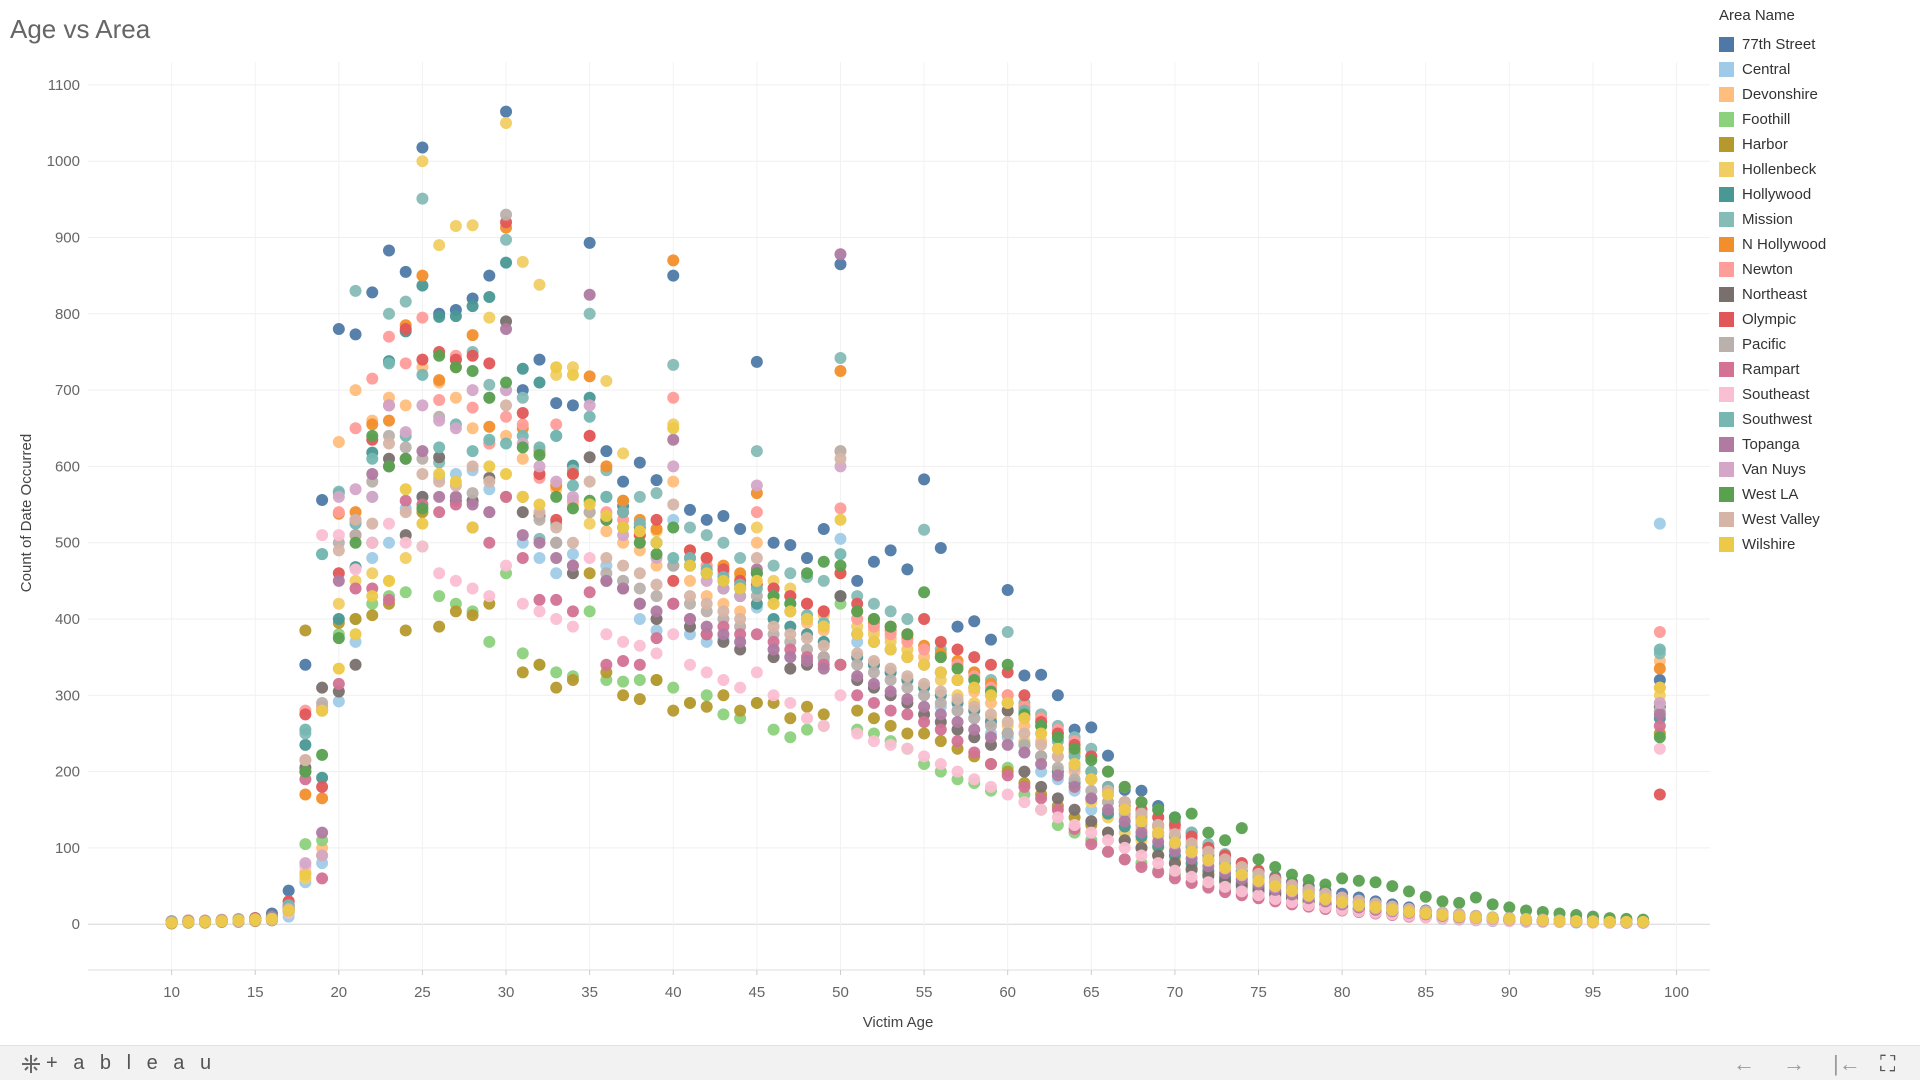 The image size is (1920, 1080). Describe the element at coordinates (1814, 44) in the screenshot. I see `legend-item: 77th Street` at that location.